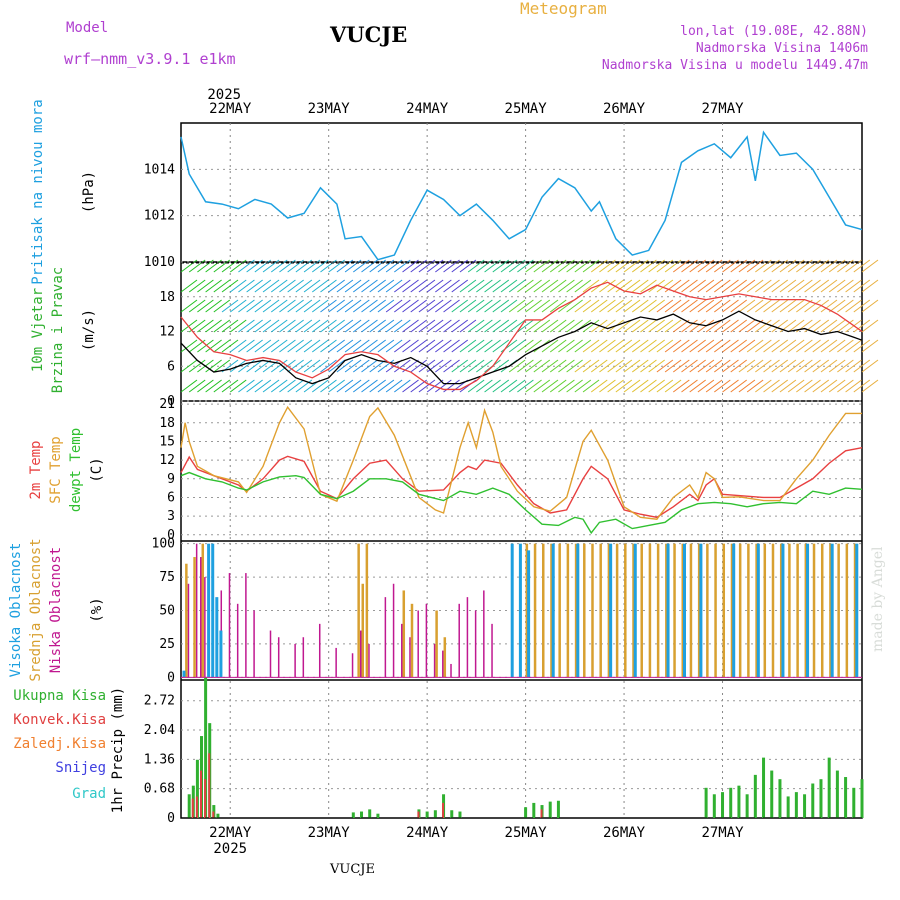 This screenshot has height=900, width=900. Describe the element at coordinates (167, 611) in the screenshot. I see `cloud-ytick-label: 50` at that location.